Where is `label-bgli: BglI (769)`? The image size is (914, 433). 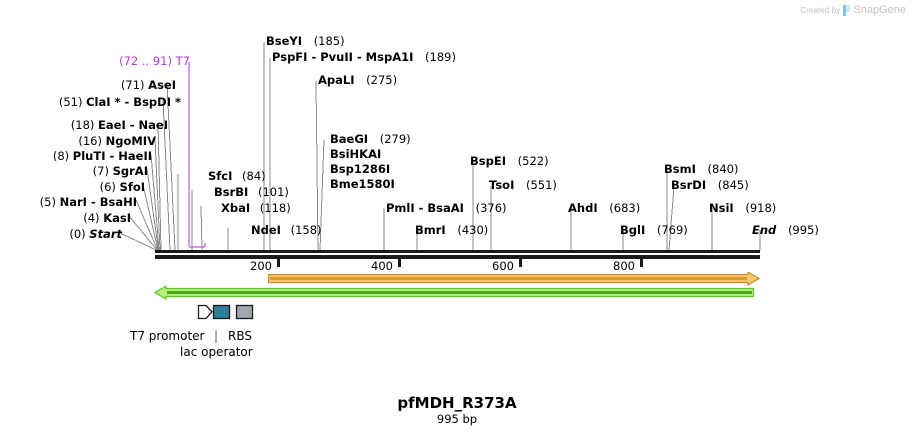
label-bgli: BglI (769) is located at coordinates (654, 230).